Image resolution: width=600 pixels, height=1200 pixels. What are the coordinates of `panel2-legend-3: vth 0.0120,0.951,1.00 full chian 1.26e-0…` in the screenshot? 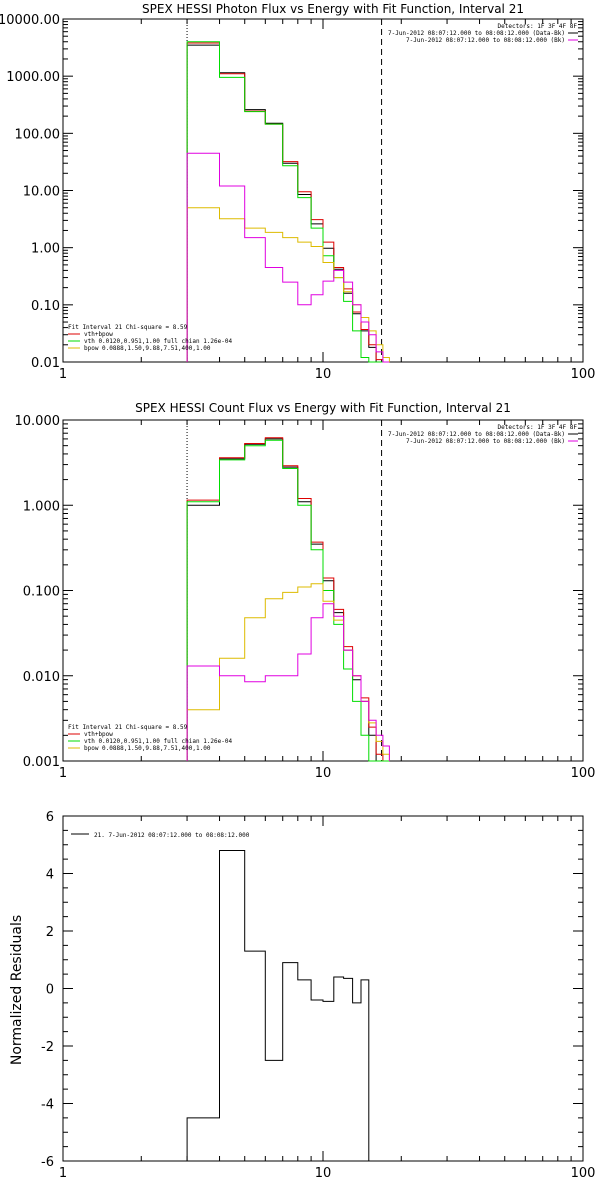 It's located at (158, 741).